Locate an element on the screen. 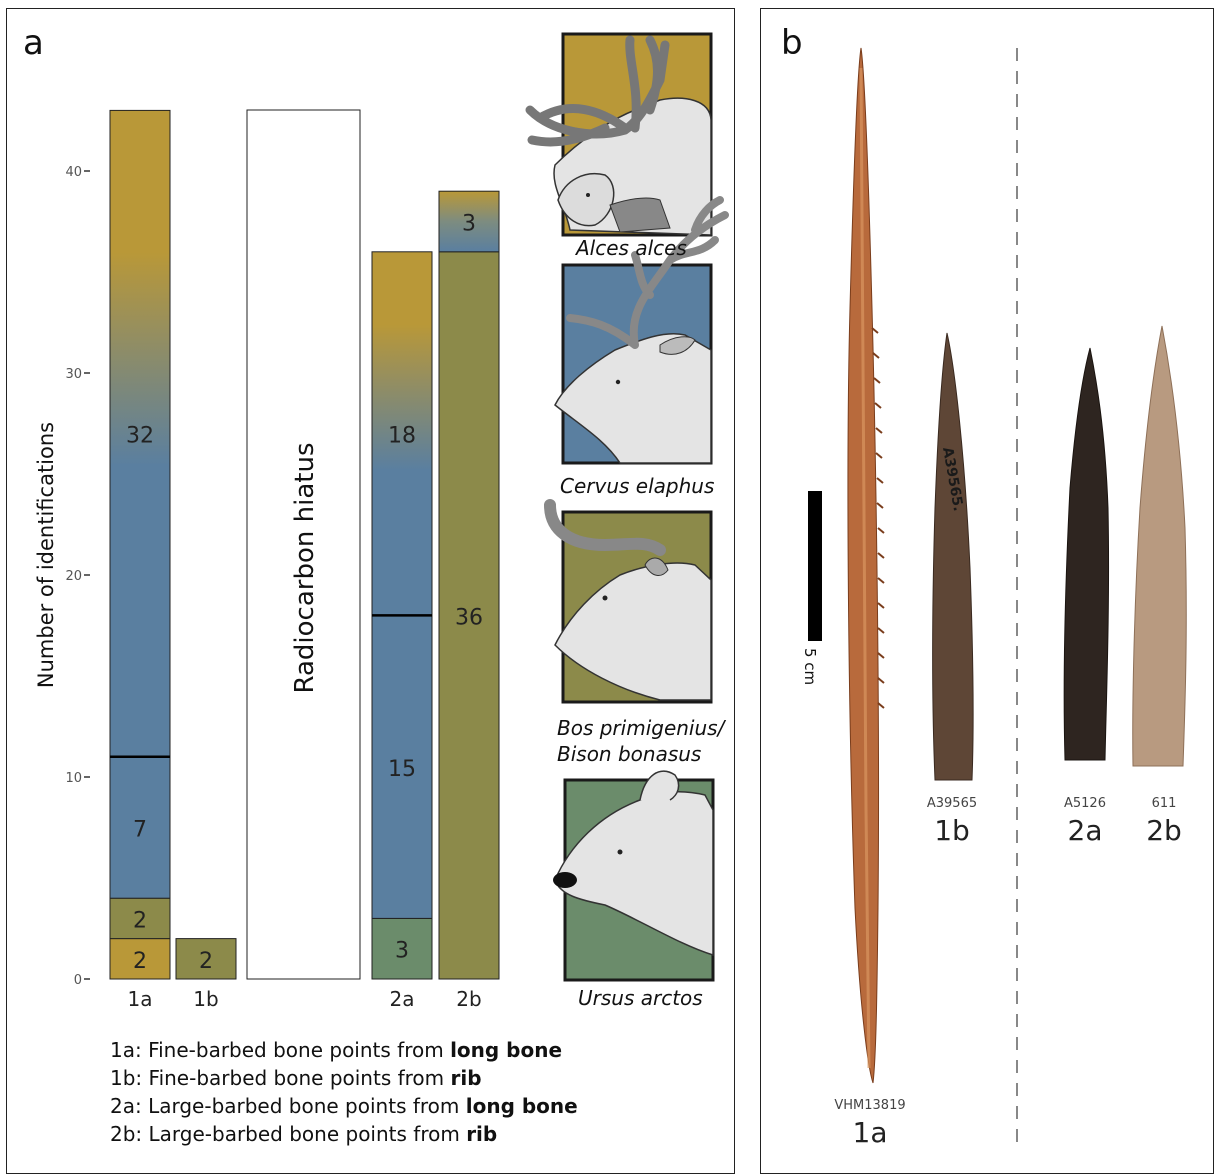  red-deer-icon is located at coordinates (641, 330).